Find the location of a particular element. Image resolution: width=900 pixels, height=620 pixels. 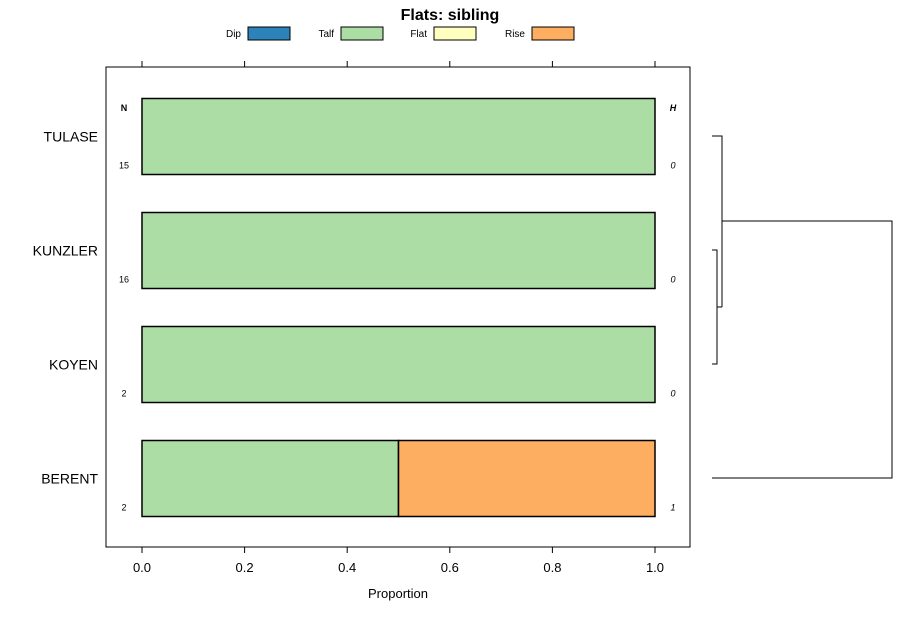

h-values: 0 0 0 1 is located at coordinates (672, 337).